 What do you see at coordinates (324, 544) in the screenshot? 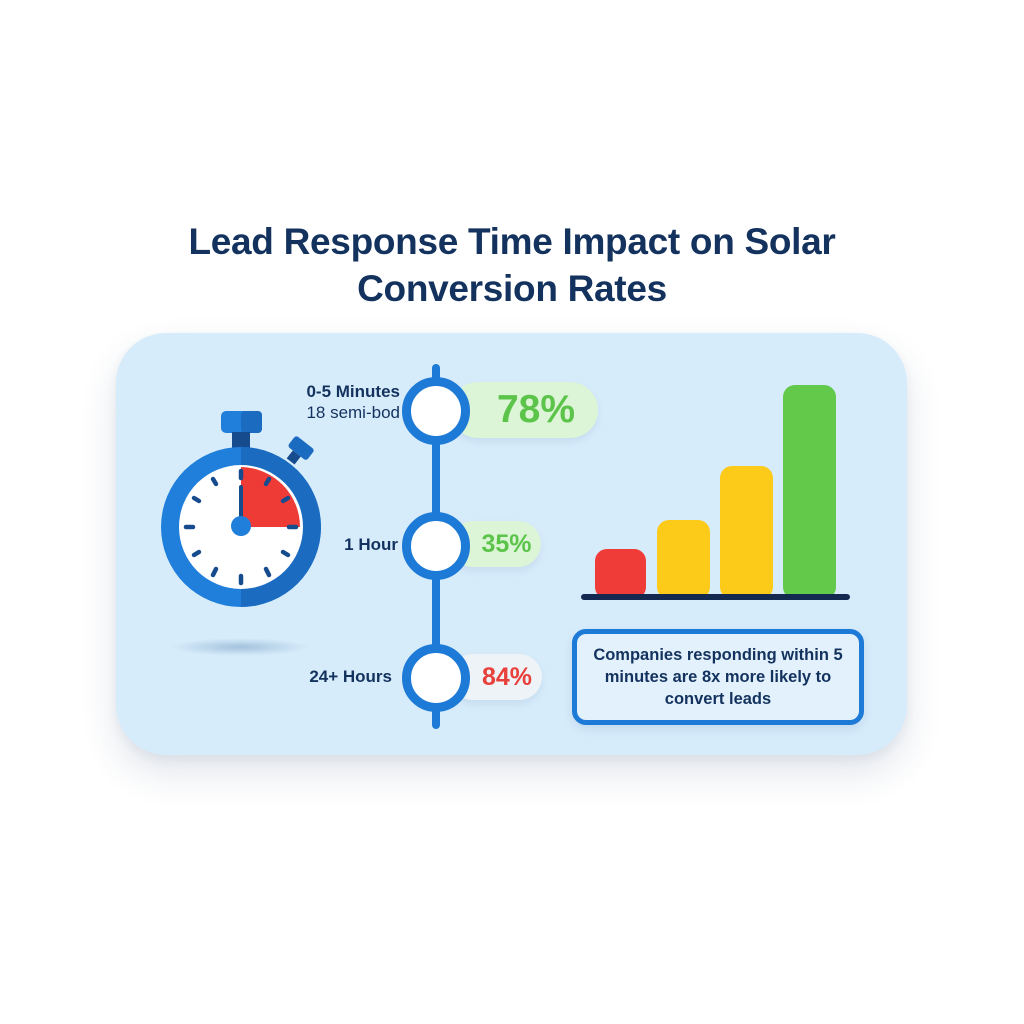
I see `timeline-label-1-hour: 1 Hour` at bounding box center [324, 544].